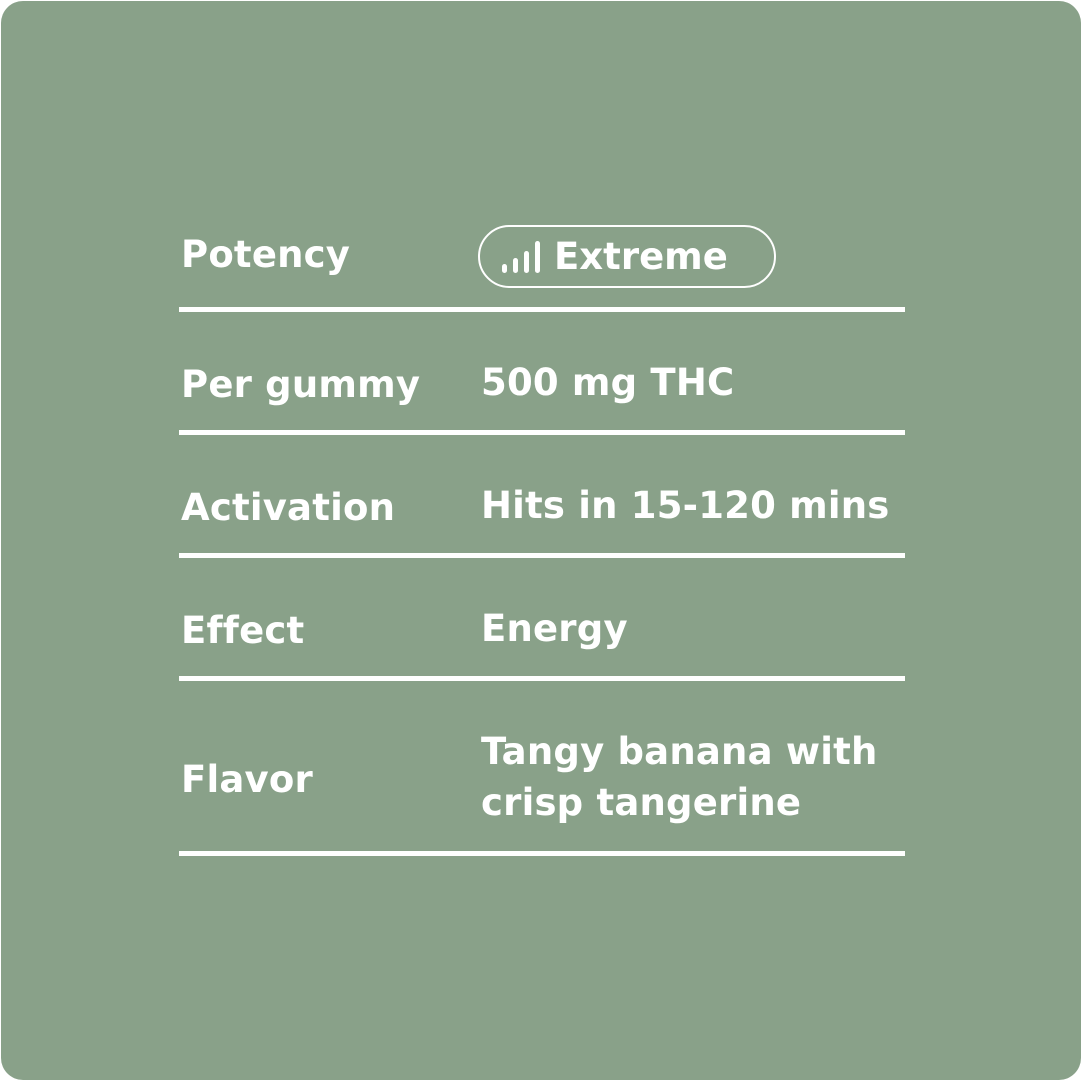 The width and height of the screenshot is (1082, 1081). I want to click on effect-value: Energy, so click(554, 628).